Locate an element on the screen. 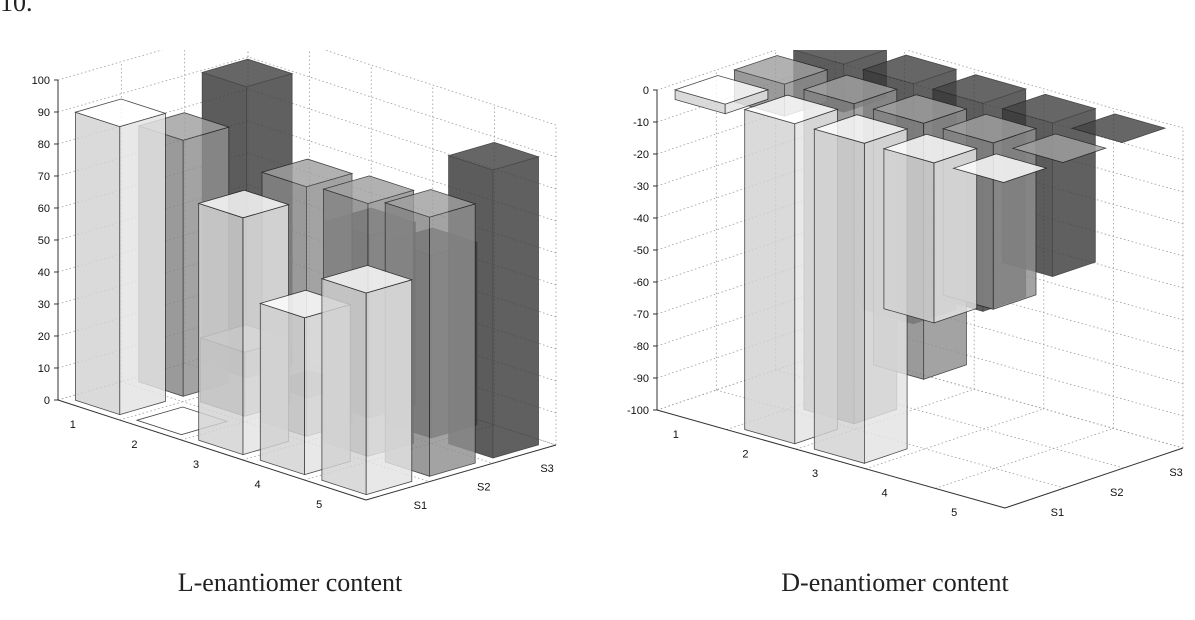 The height and width of the screenshot is (620, 1195). l-z-tick-label: 90 is located at coordinates (44, 113).